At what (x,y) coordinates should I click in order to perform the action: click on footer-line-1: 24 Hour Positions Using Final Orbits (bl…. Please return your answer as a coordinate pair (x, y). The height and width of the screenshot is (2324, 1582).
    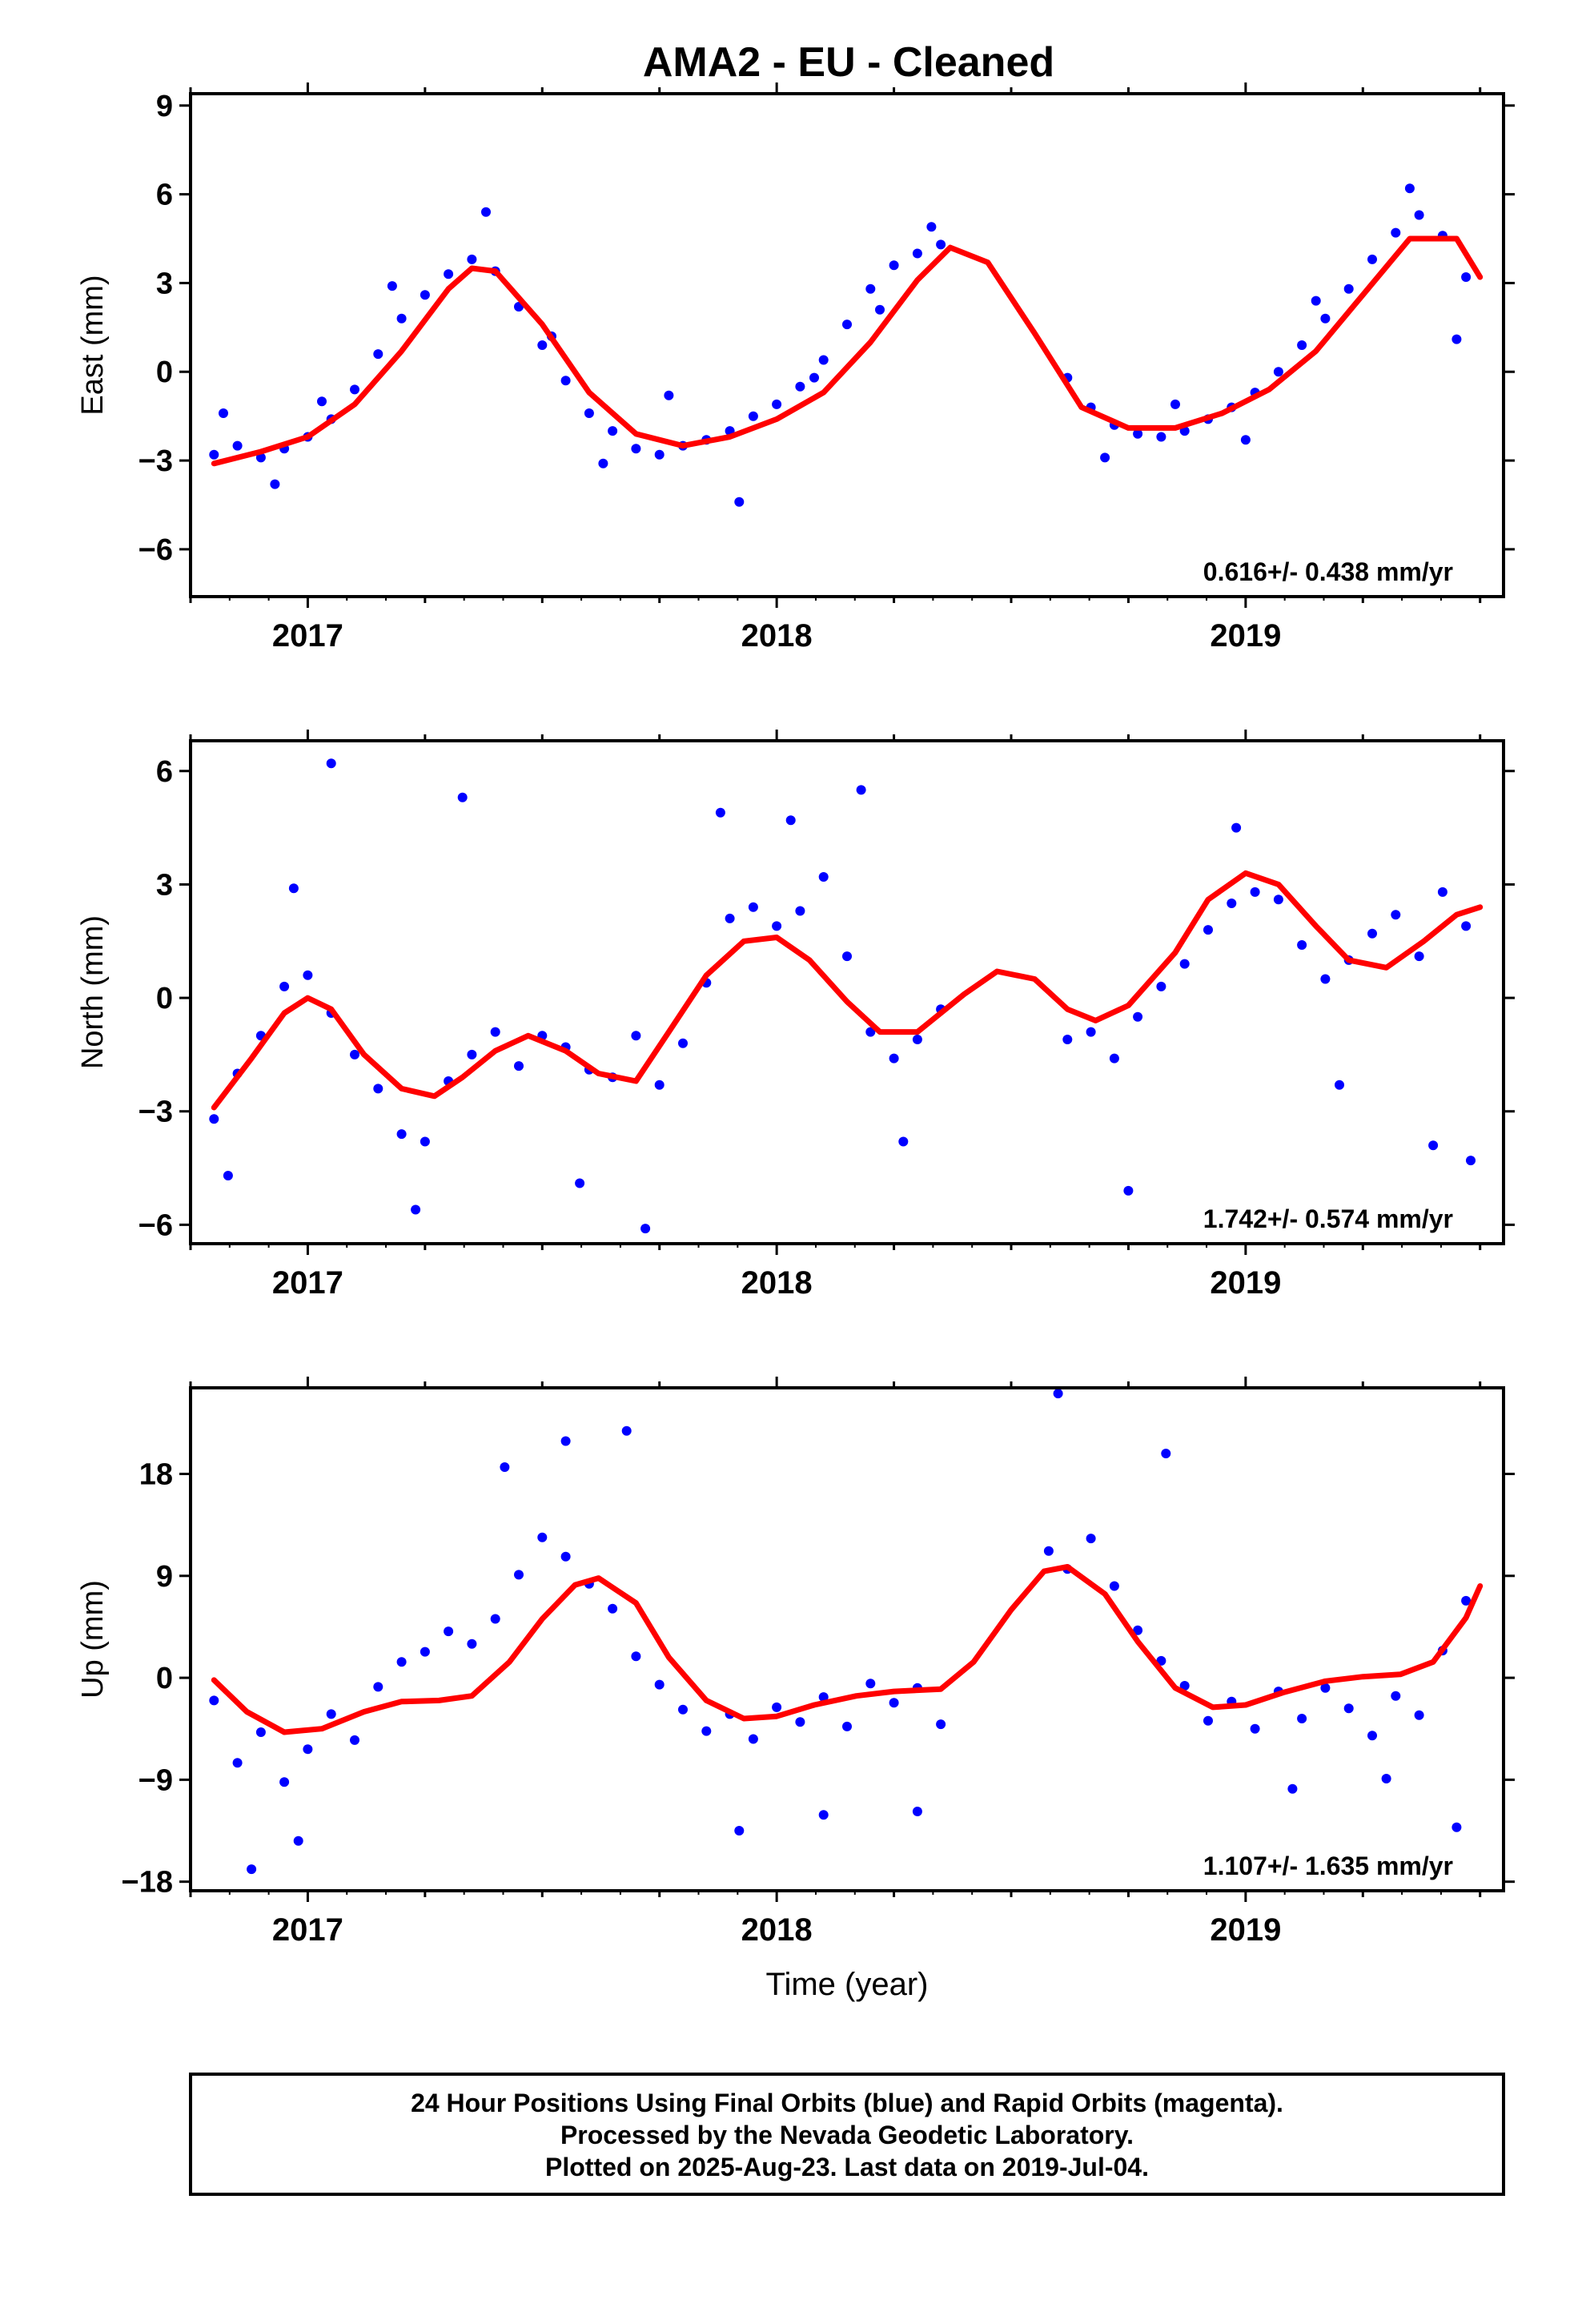
    Looking at the image, I should click on (847, 2103).